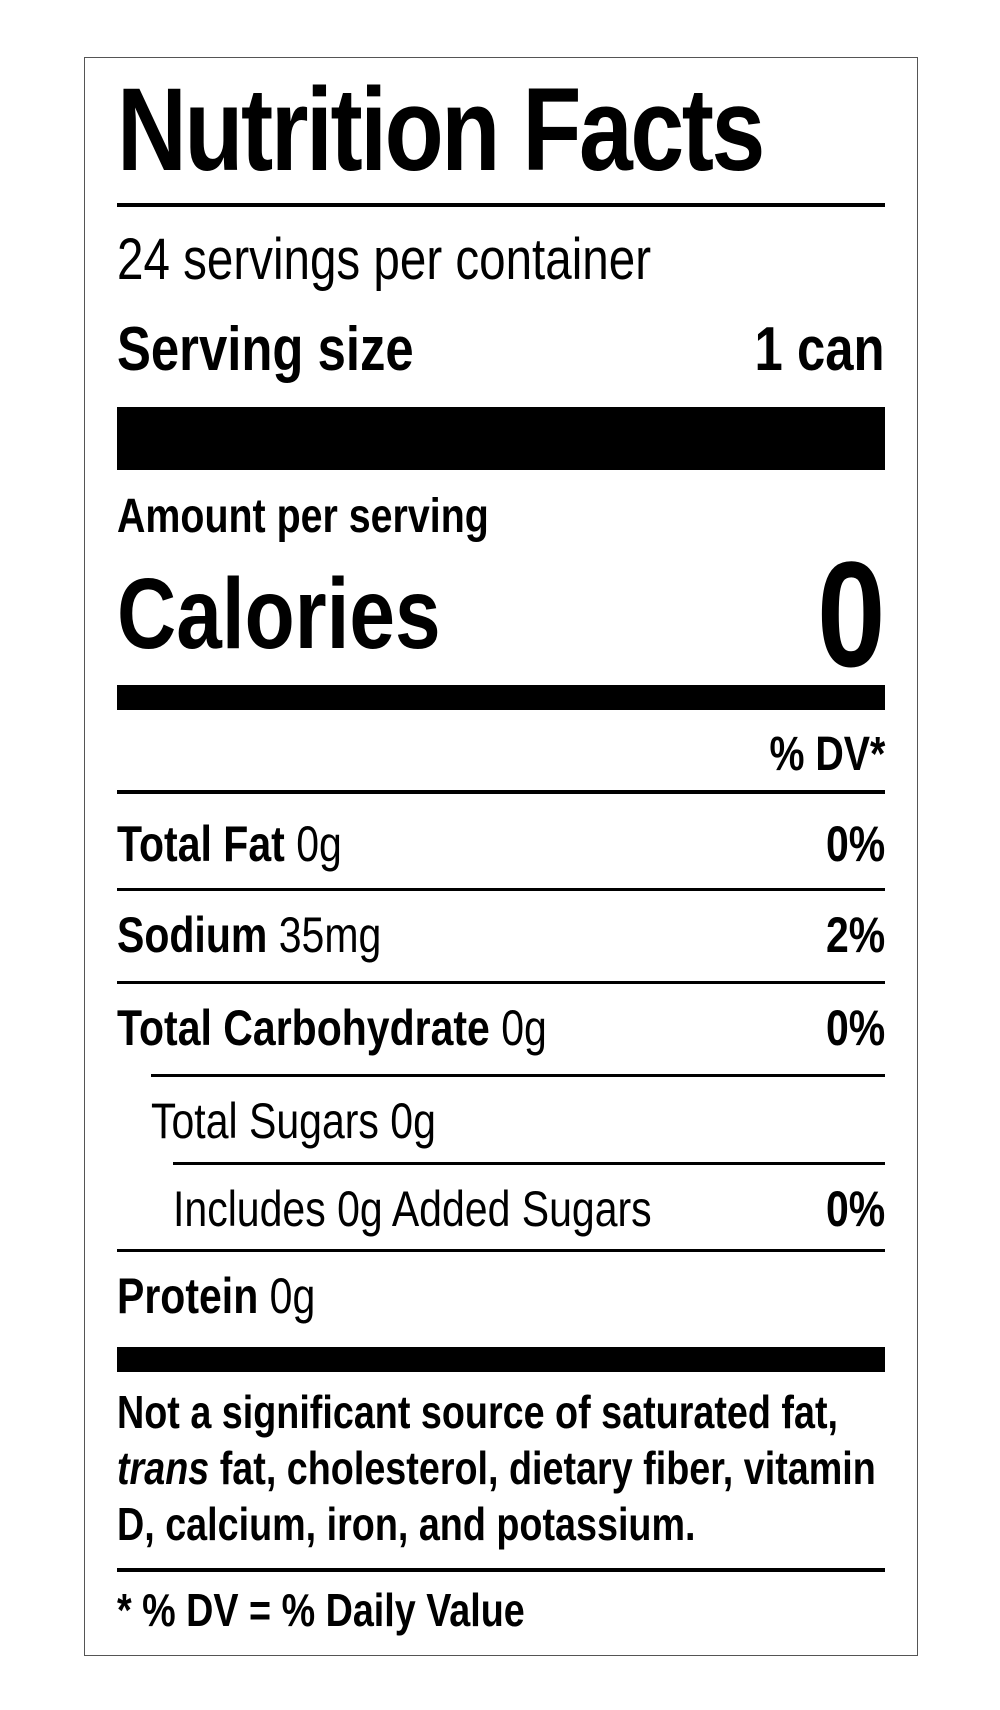  Describe the element at coordinates (501, 844) in the screenshot. I see `nutrient-row: Total Fat 0g 0%` at that location.